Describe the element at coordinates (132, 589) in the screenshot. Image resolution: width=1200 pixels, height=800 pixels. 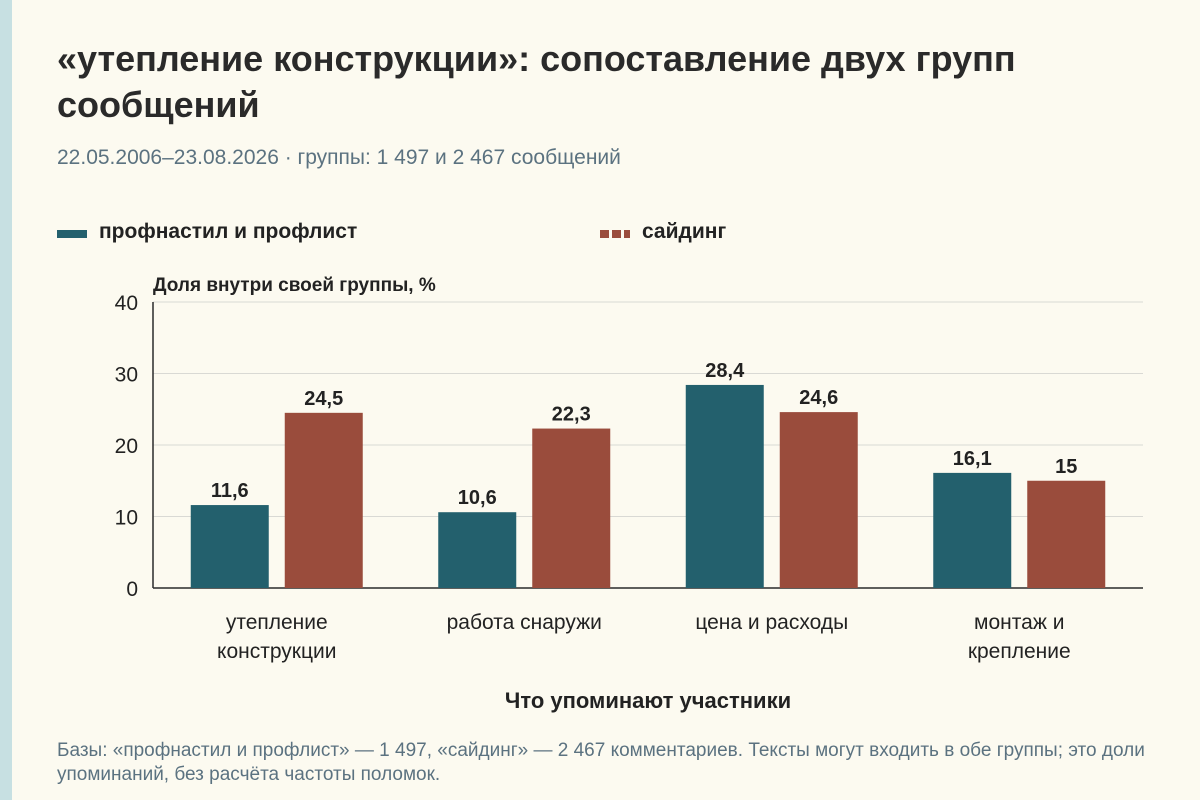
I see `y-tick-label: 0` at that location.